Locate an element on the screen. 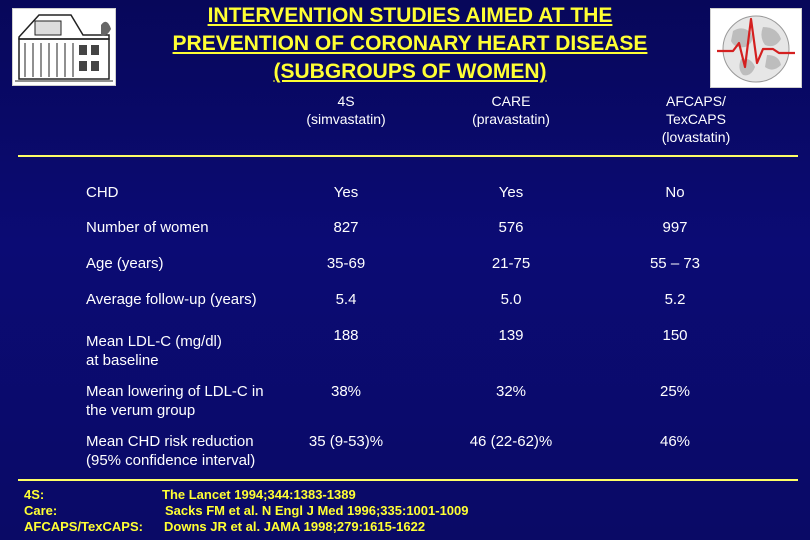 This screenshot has height=540, width=810. title-line-2: PREVENTION OF CORONARY HEART DISEASE is located at coordinates (410, 43).